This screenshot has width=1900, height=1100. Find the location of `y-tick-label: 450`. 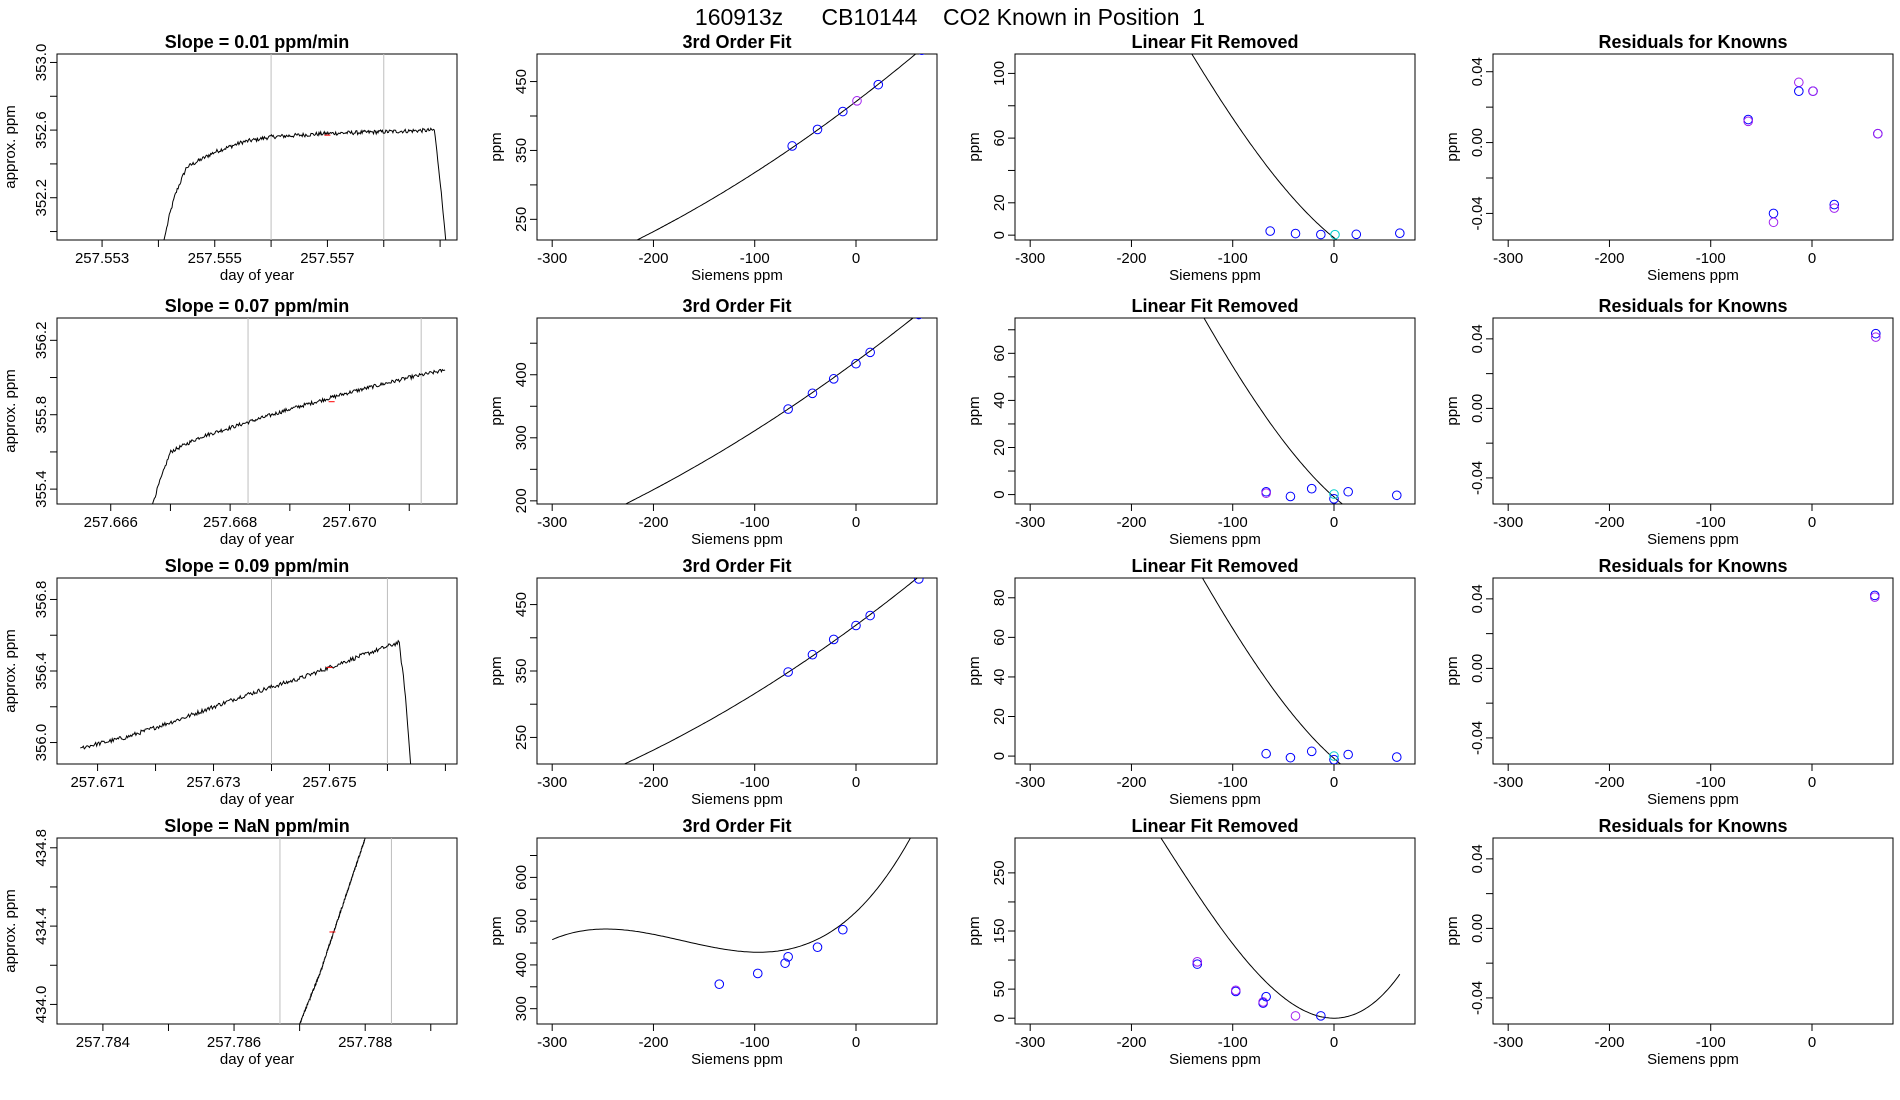

y-tick-label: 450 is located at coordinates (521, 81).